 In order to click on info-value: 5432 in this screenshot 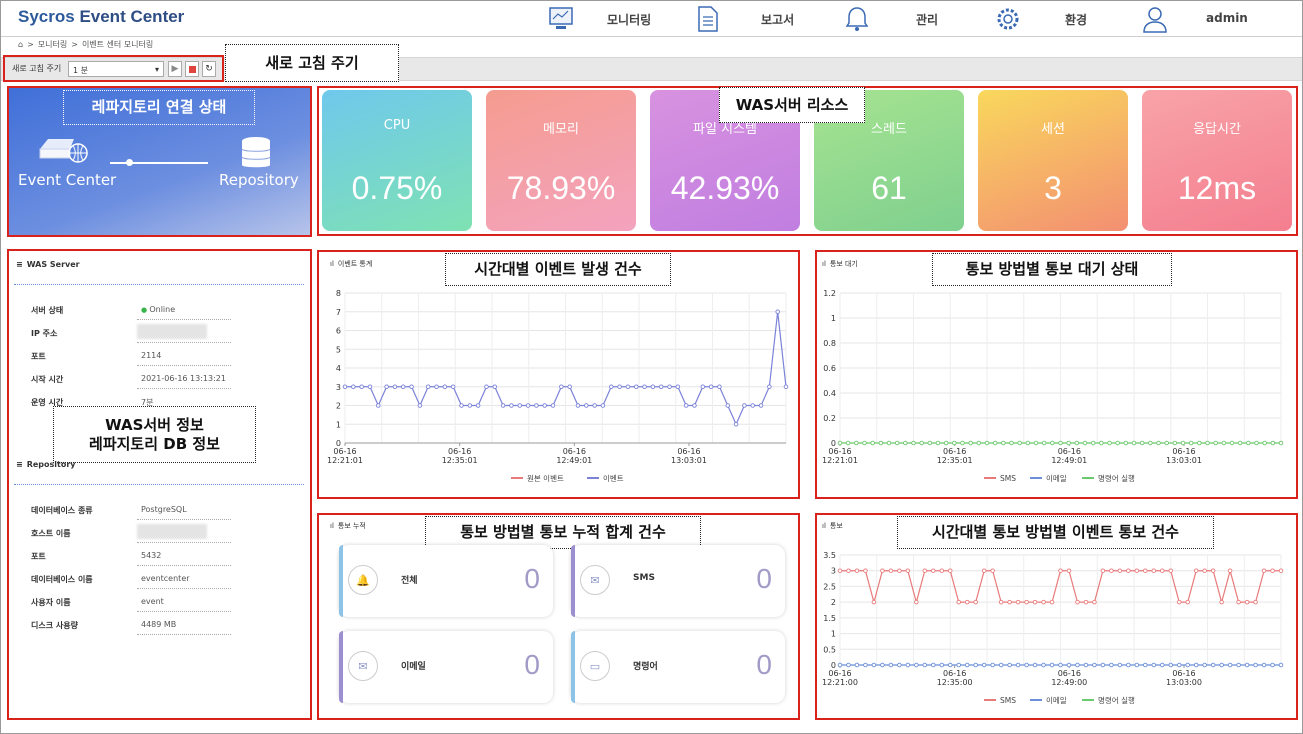, I will do `click(151, 555)`.